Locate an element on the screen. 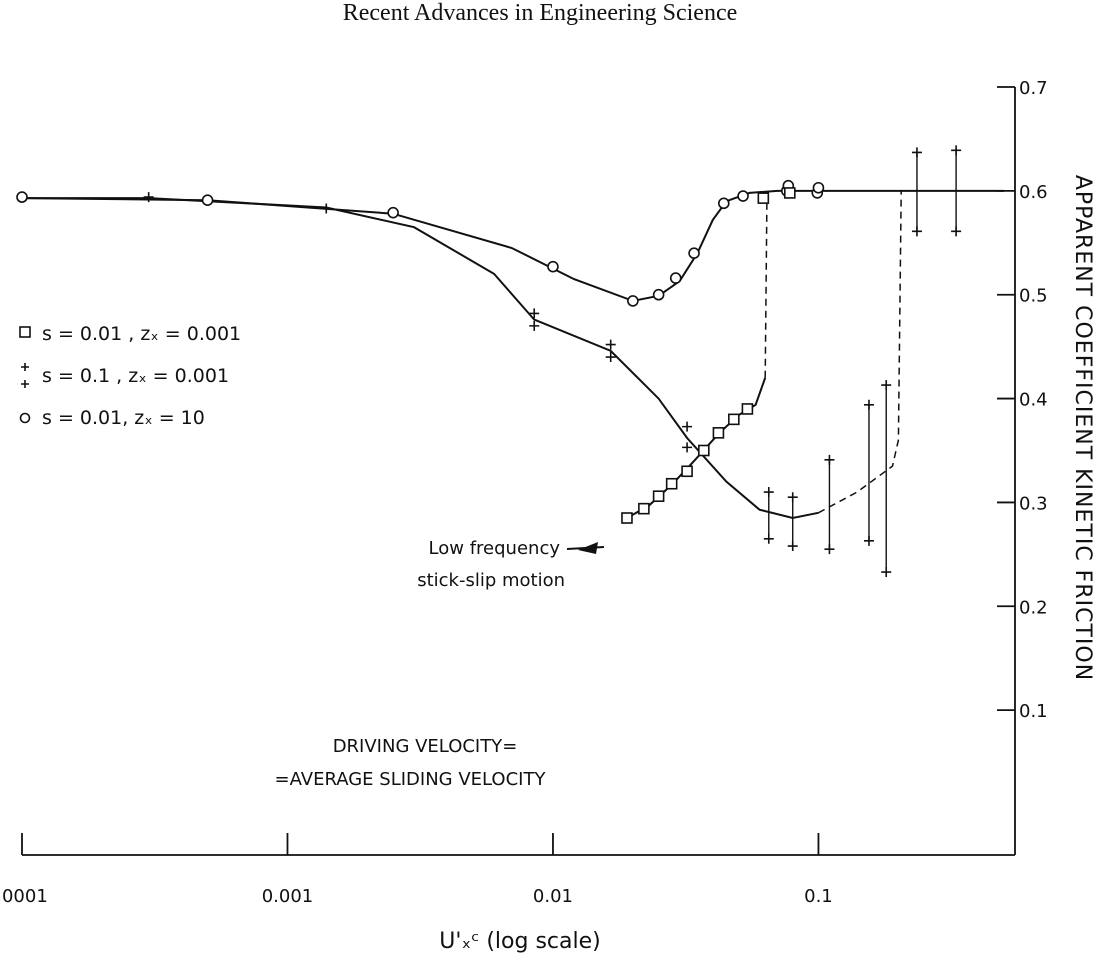 This screenshot has height=966, width=1115. legend-circle-marker is located at coordinates (25, 418).